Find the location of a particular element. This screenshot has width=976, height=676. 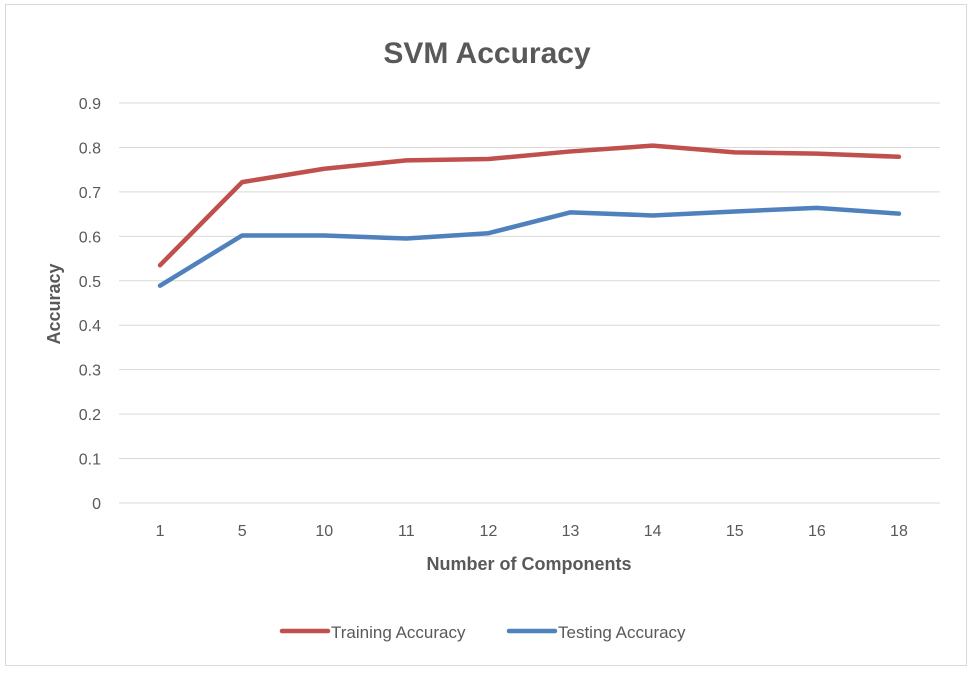

series-line-testing is located at coordinates (529, 246).